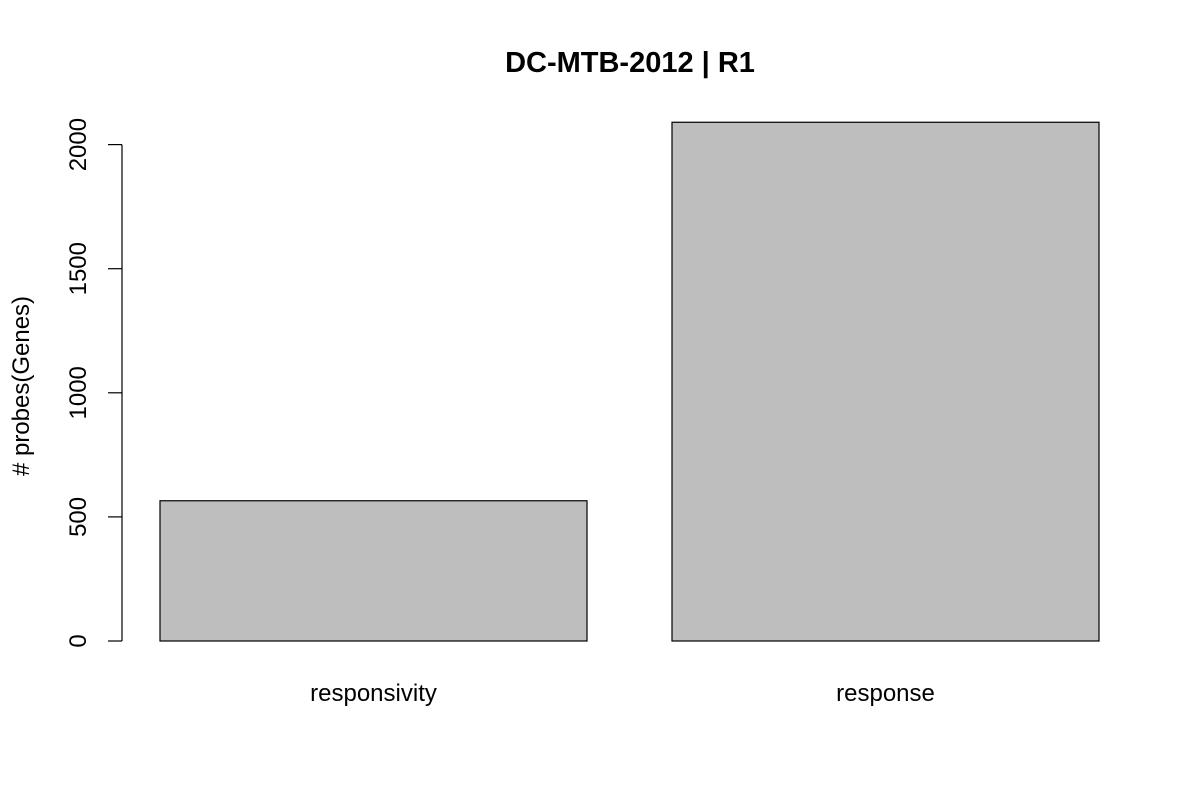  What do you see at coordinates (78, 517) in the screenshot?
I see `y-tick-label: 500` at bounding box center [78, 517].